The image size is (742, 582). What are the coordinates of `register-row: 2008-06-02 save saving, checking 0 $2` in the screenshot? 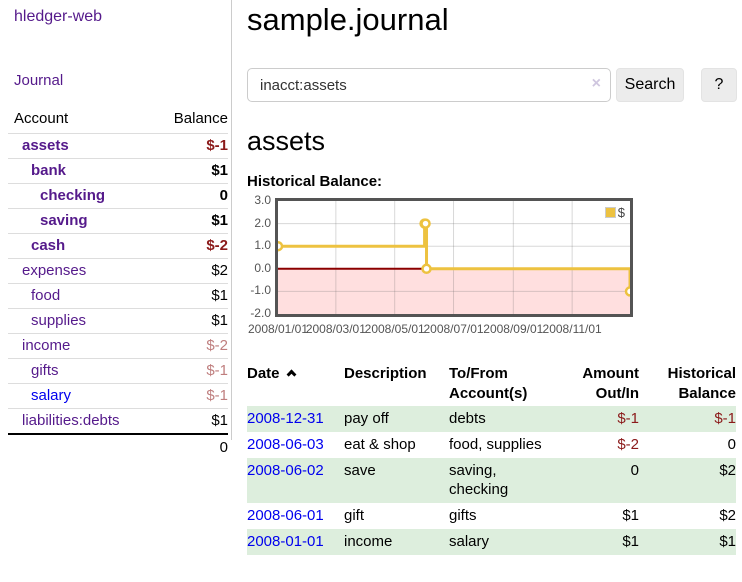 It's located at (491, 480).